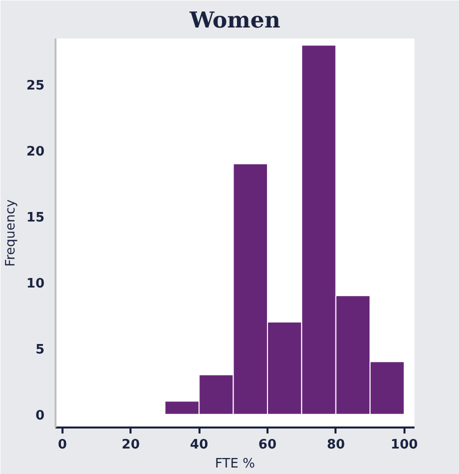  I want to click on x-tick-label: 100, so click(404, 445).